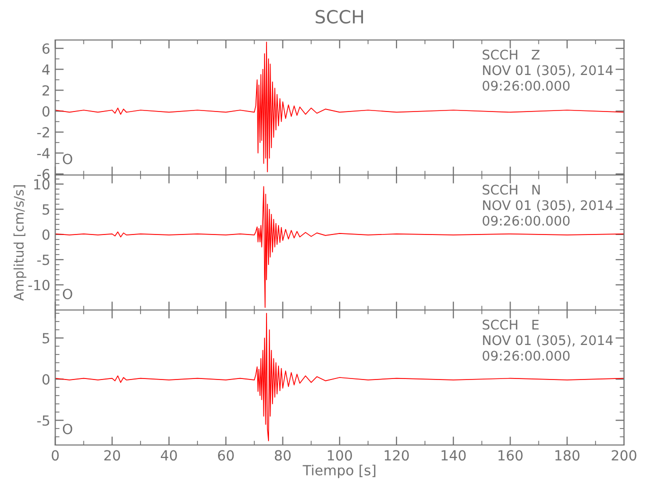  What do you see at coordinates (339, 471) in the screenshot?
I see `x-axis-title: Tiempo [s]` at bounding box center [339, 471].